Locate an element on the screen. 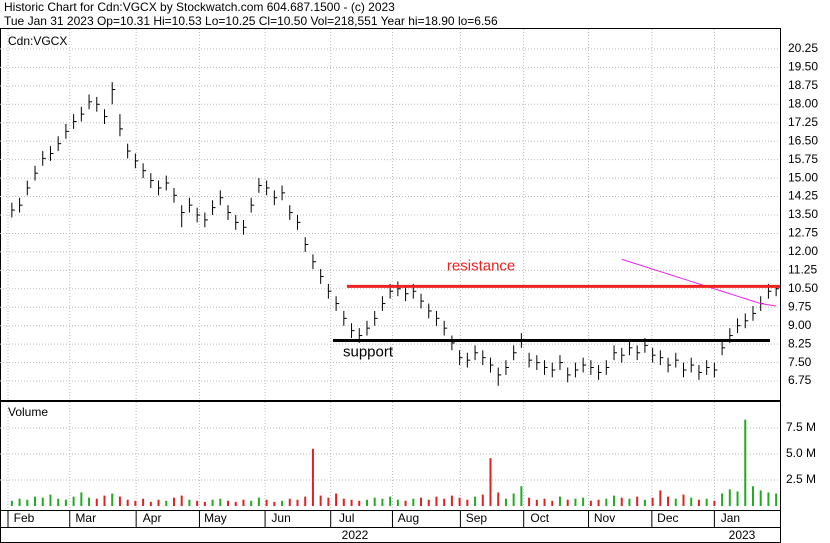 The image size is (830, 543). level-label: resistance is located at coordinates (481, 265).